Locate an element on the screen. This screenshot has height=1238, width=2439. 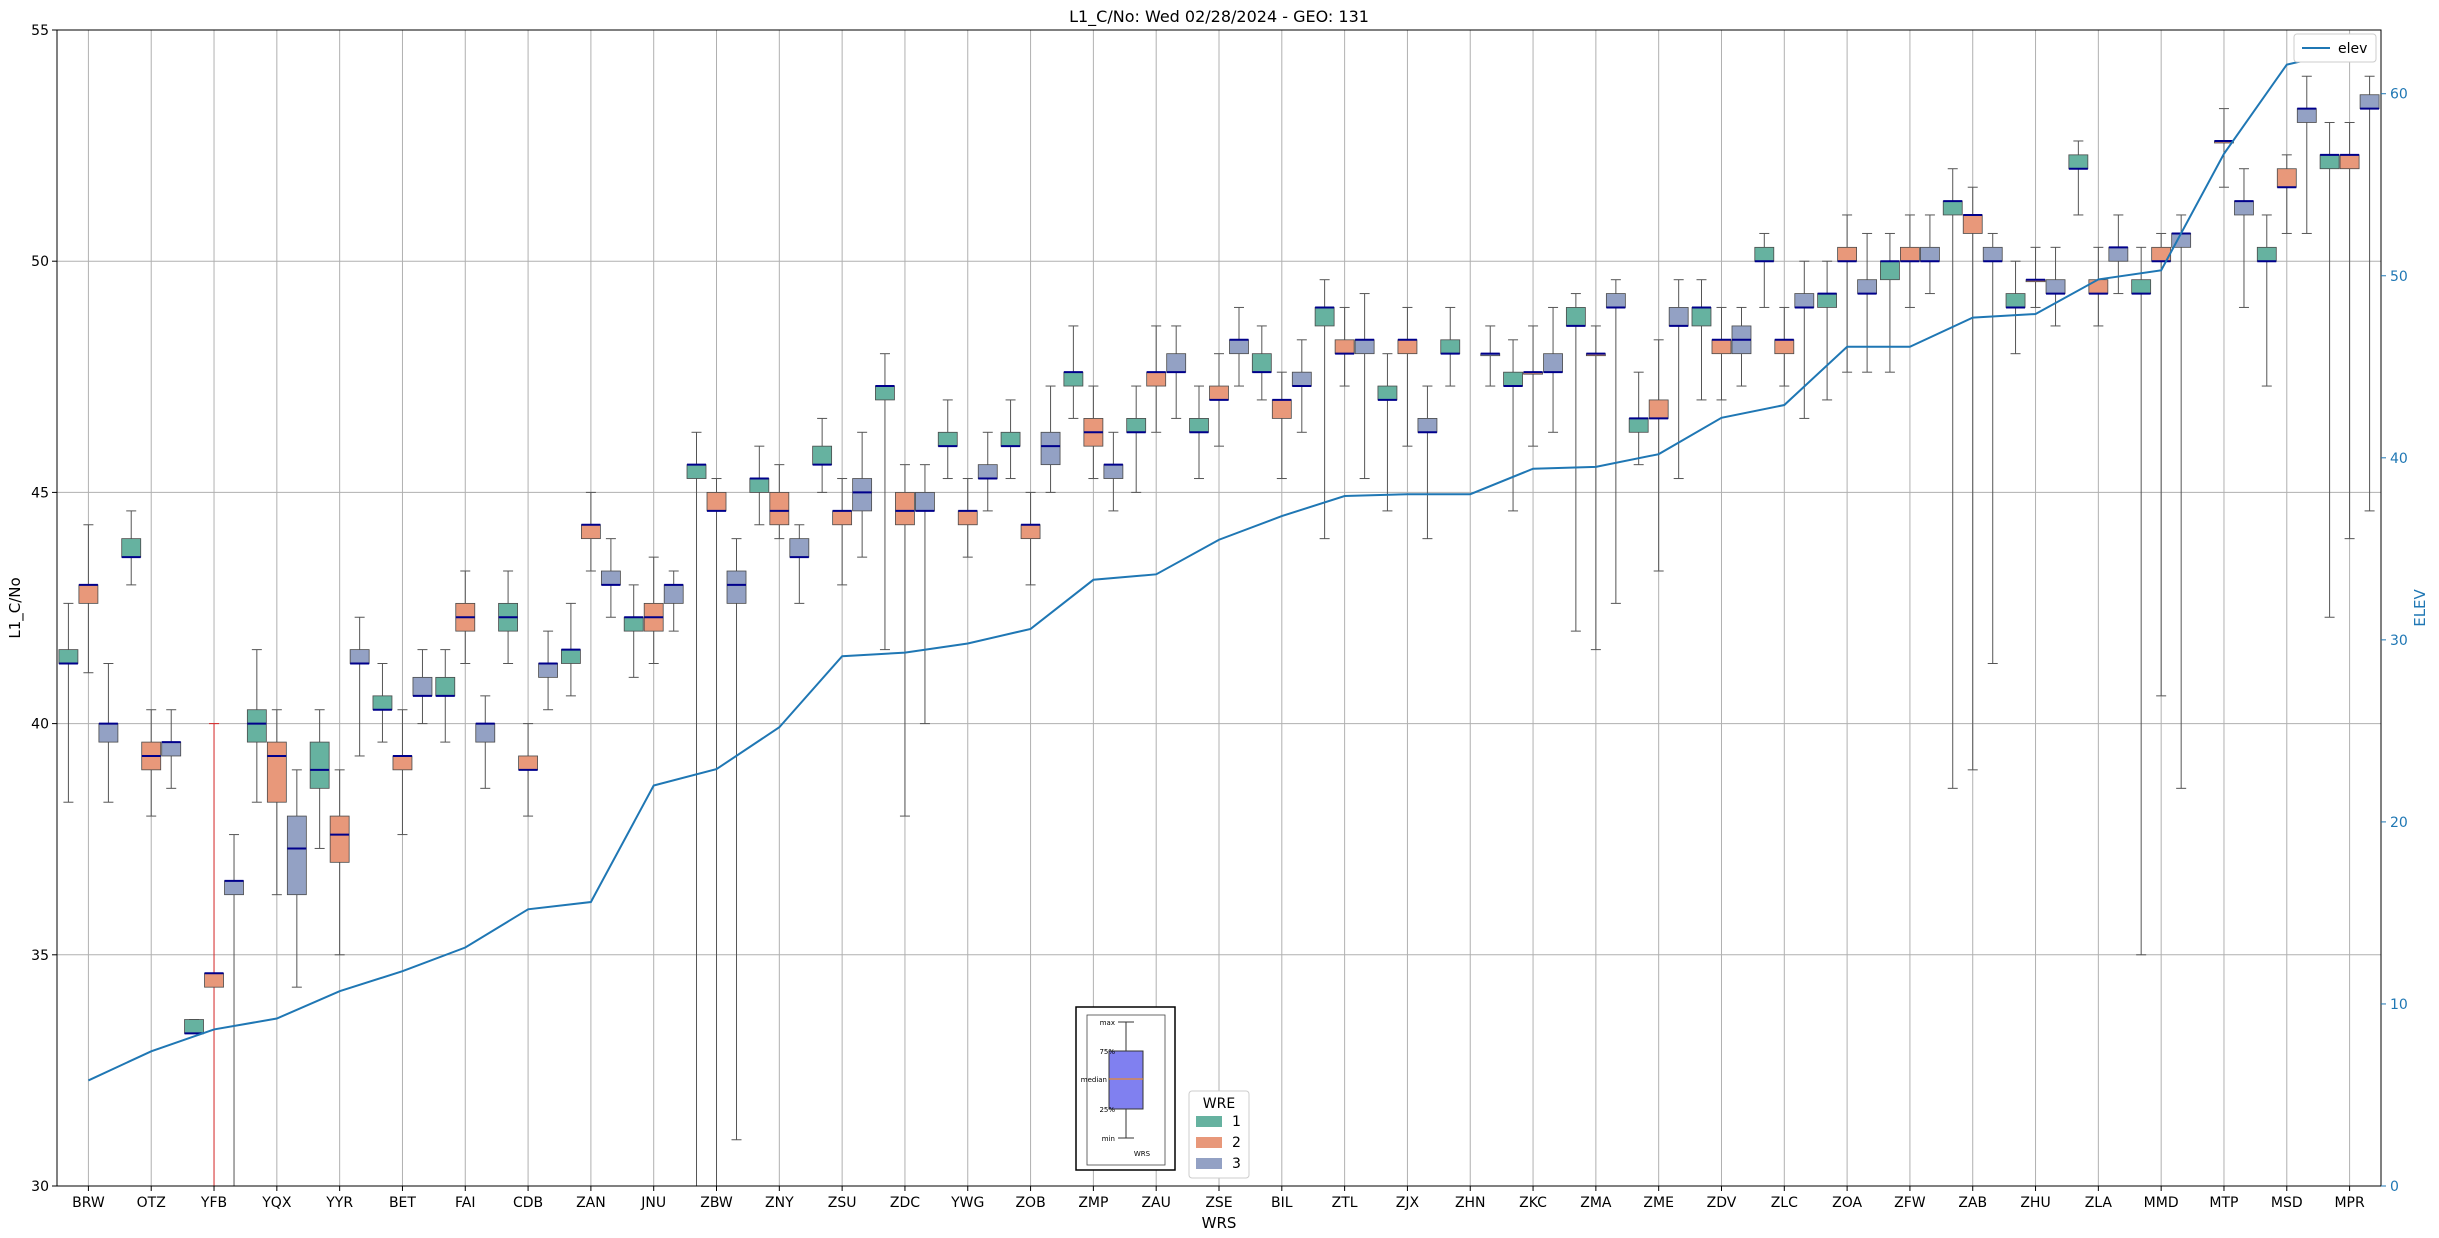
x-tick-label: FAI is located at coordinates (465, 1203).